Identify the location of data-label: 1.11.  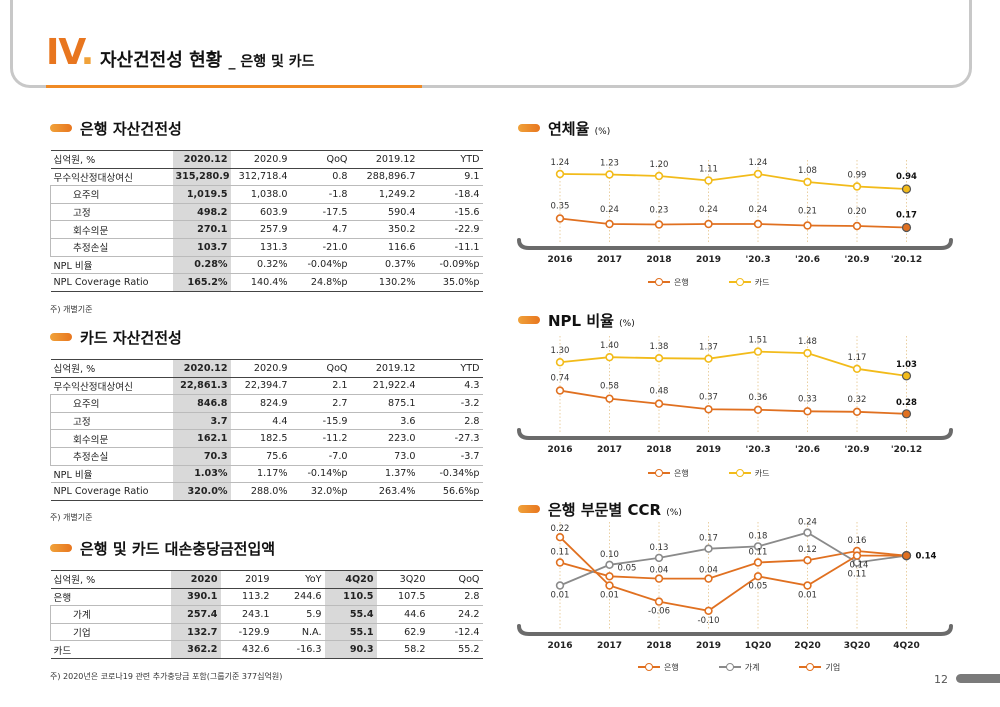
(708, 170).